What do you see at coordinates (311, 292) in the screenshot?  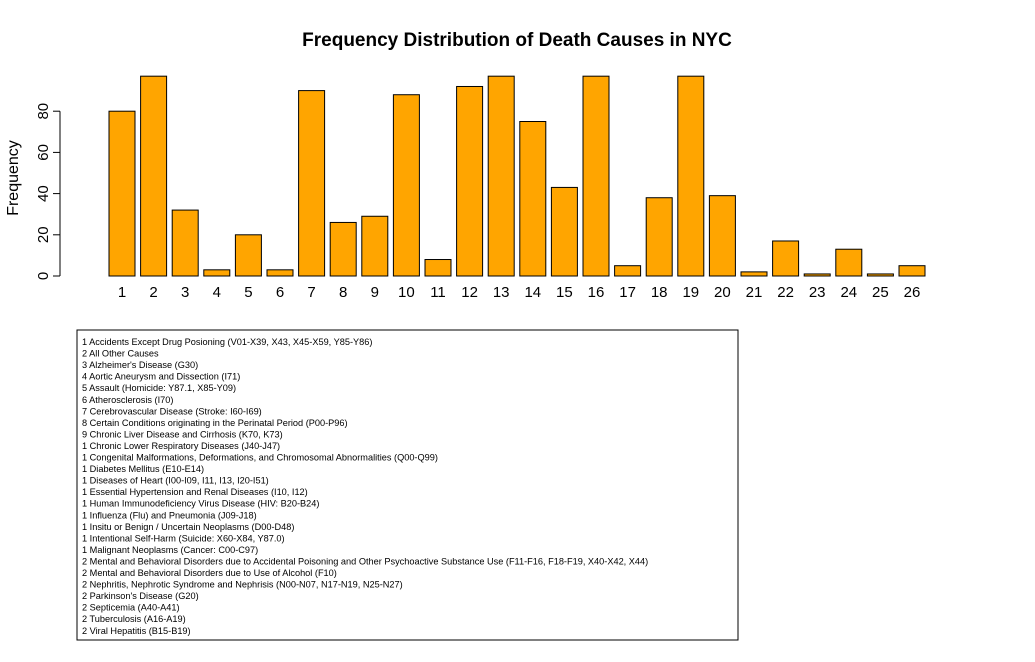 I see `x-tick-label: 7` at bounding box center [311, 292].